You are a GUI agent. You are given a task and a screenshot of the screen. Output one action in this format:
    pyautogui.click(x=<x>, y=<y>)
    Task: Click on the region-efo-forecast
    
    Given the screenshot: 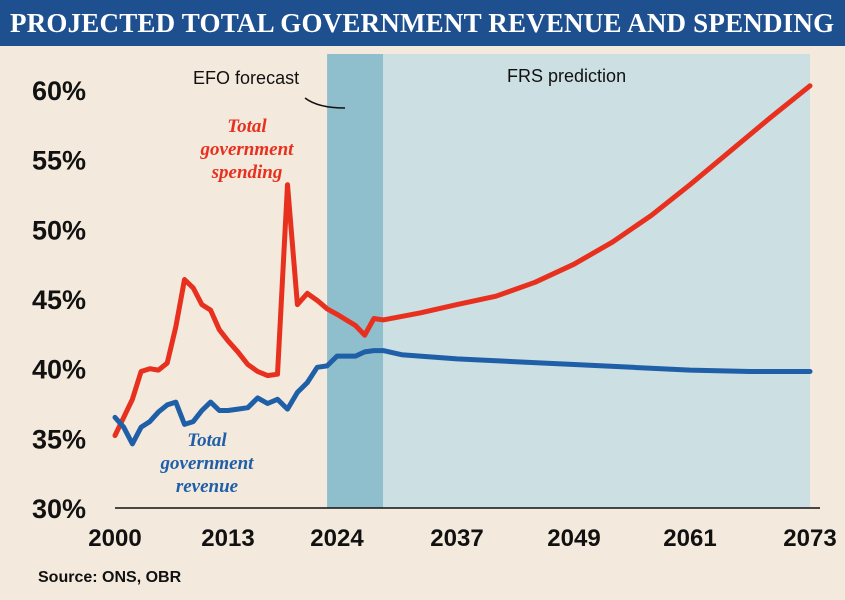 What is the action you would take?
    pyautogui.click(x=355, y=281)
    